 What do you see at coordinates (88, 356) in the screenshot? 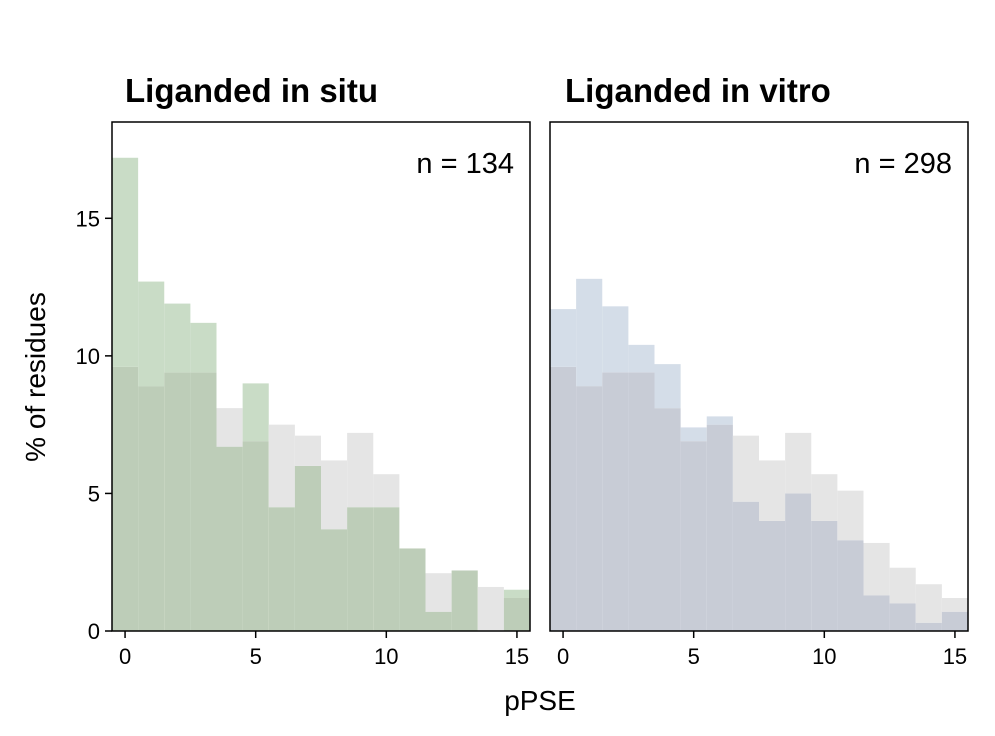
I see `y-tick-label: 10` at bounding box center [88, 356].